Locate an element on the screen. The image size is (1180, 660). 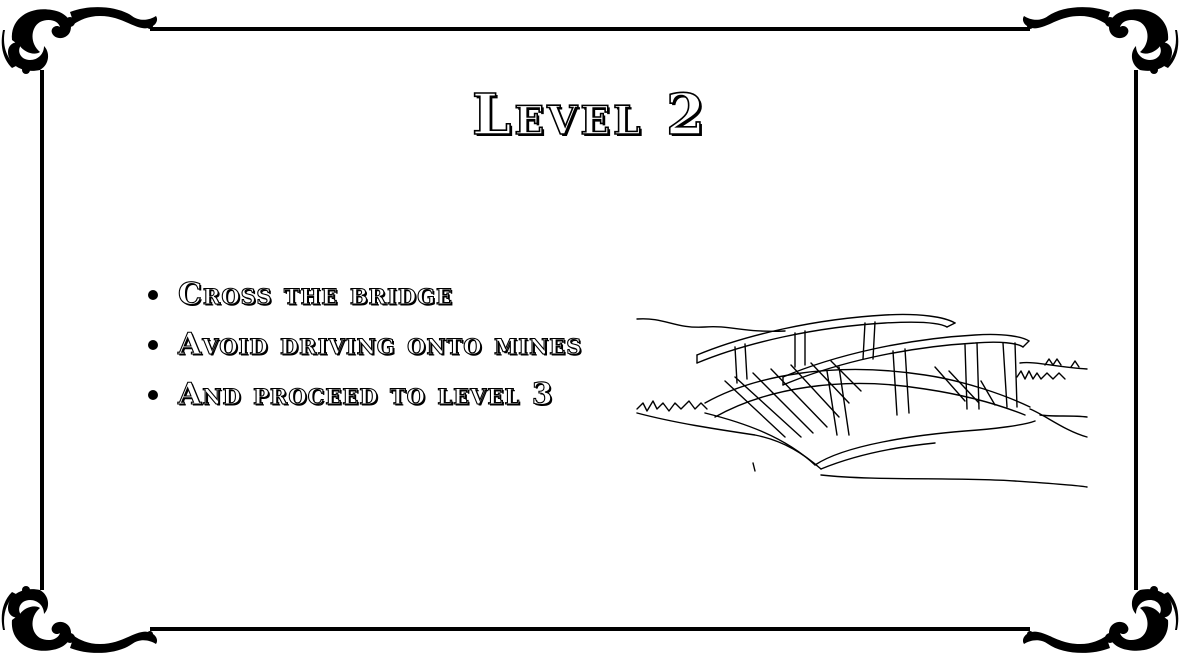
slide-title: Level 2 is located at coordinates (589, 115).